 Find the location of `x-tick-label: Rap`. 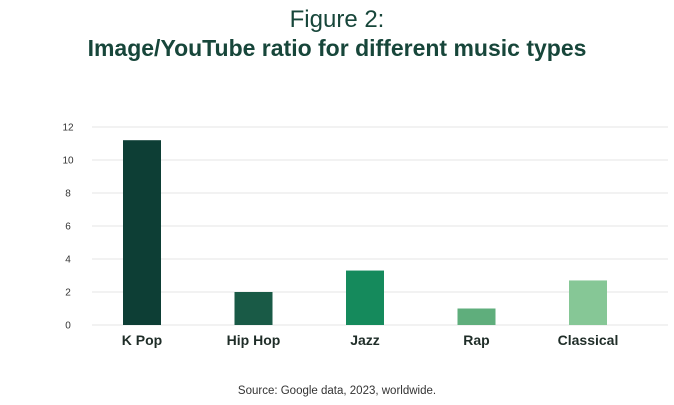

x-tick-label: Rap is located at coordinates (476, 340).